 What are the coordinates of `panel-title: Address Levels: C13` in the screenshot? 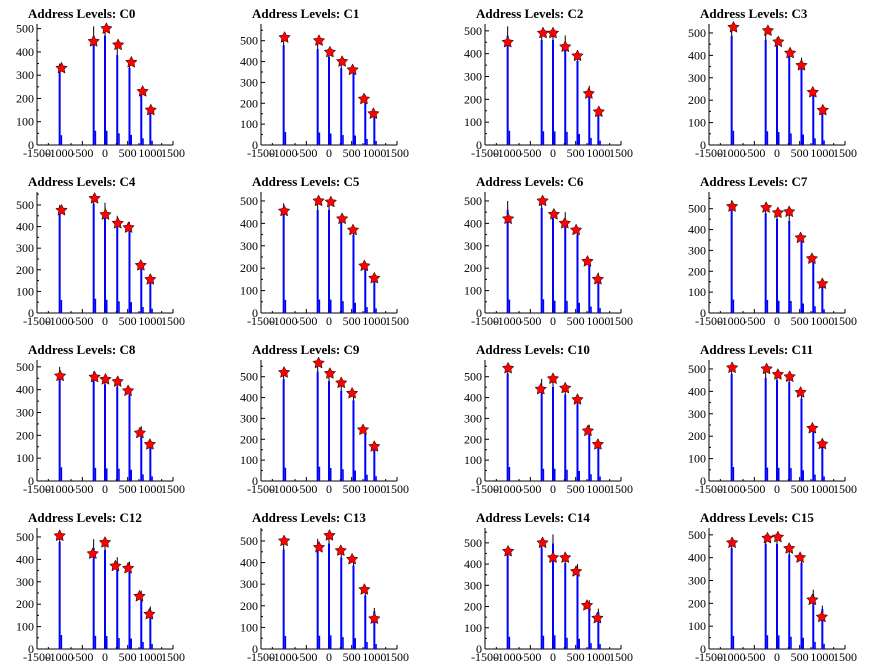 It's located at (309, 517).